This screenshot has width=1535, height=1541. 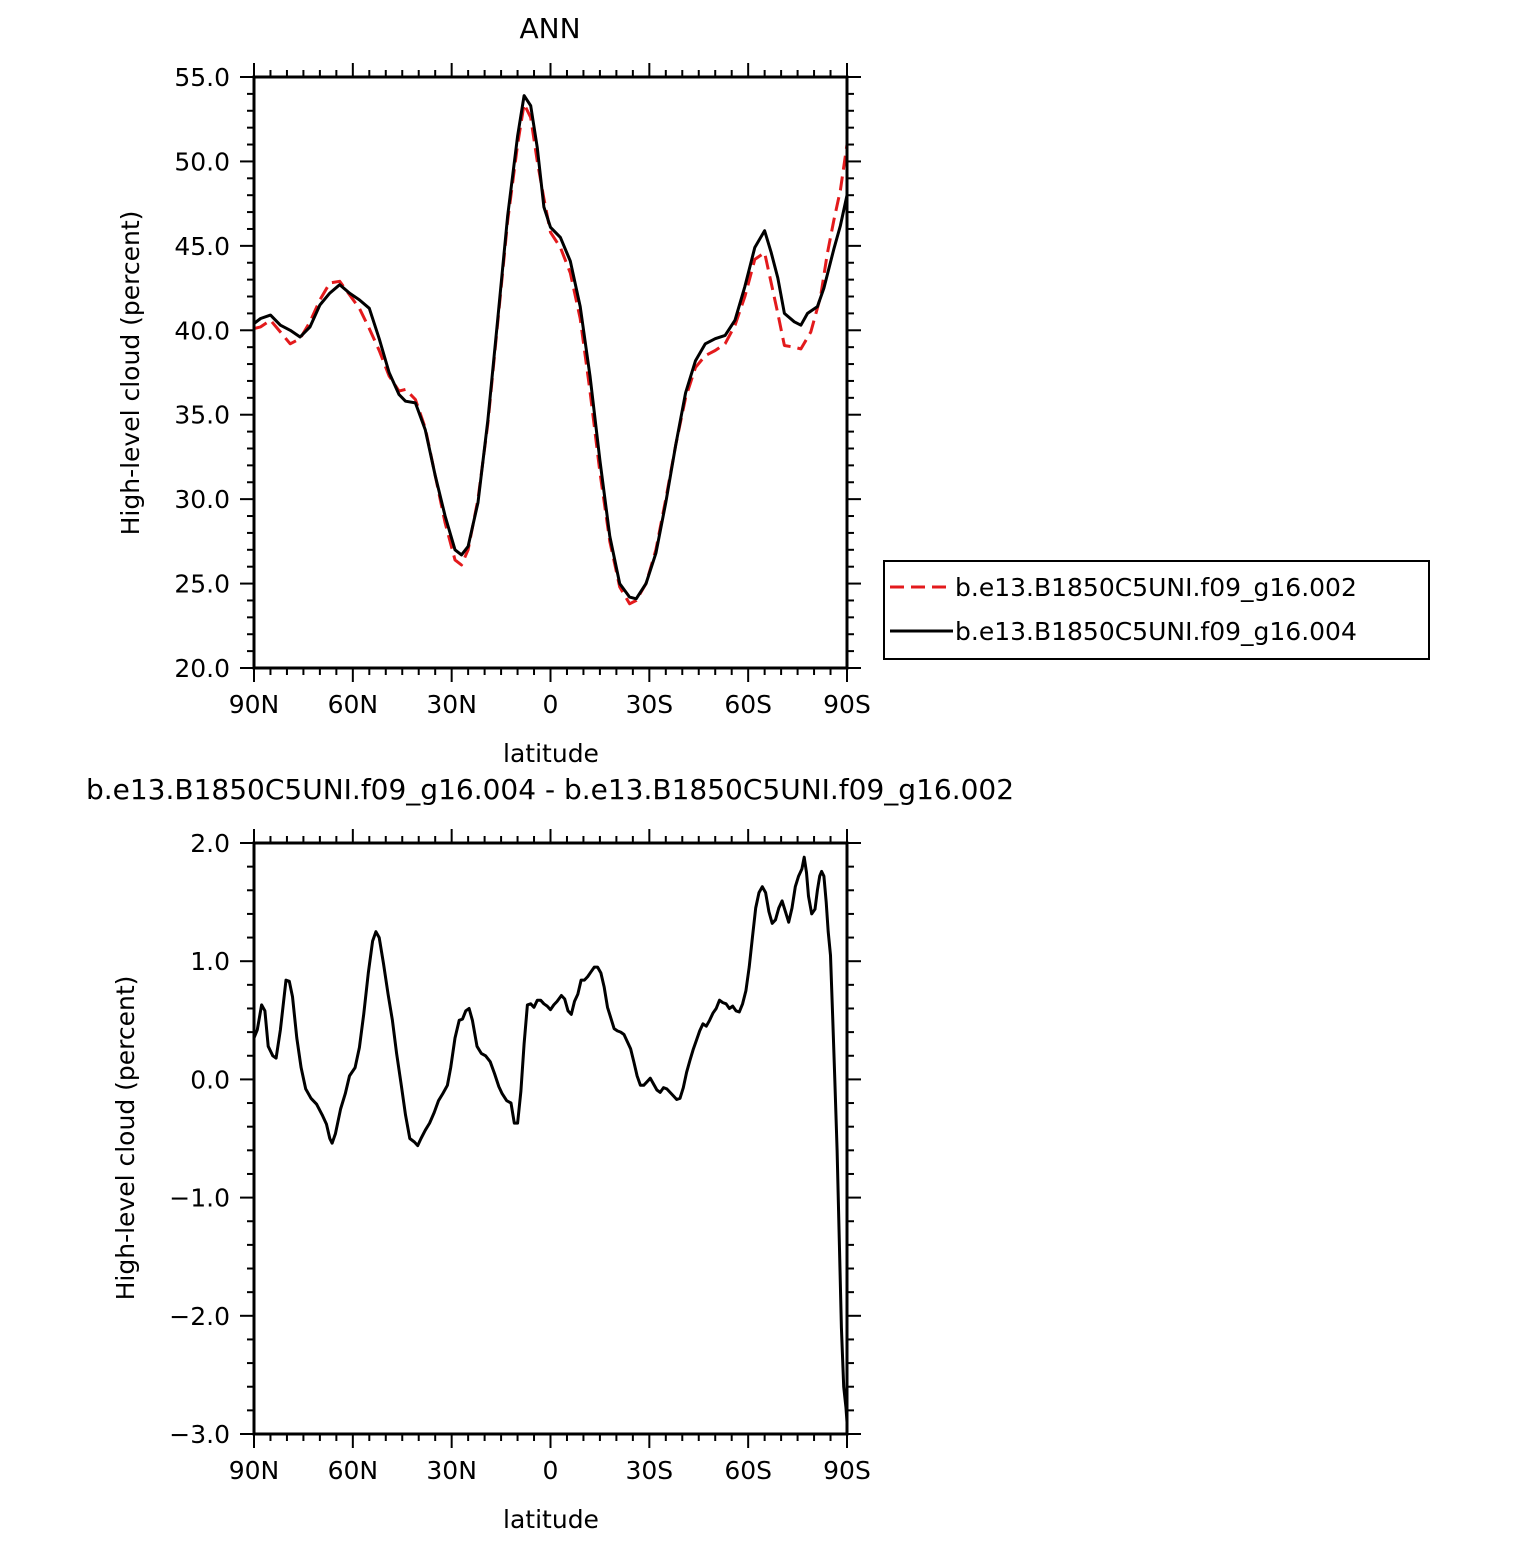 What do you see at coordinates (202, 415) in the screenshot?
I see `top-y-tick-label: 35.0` at bounding box center [202, 415].